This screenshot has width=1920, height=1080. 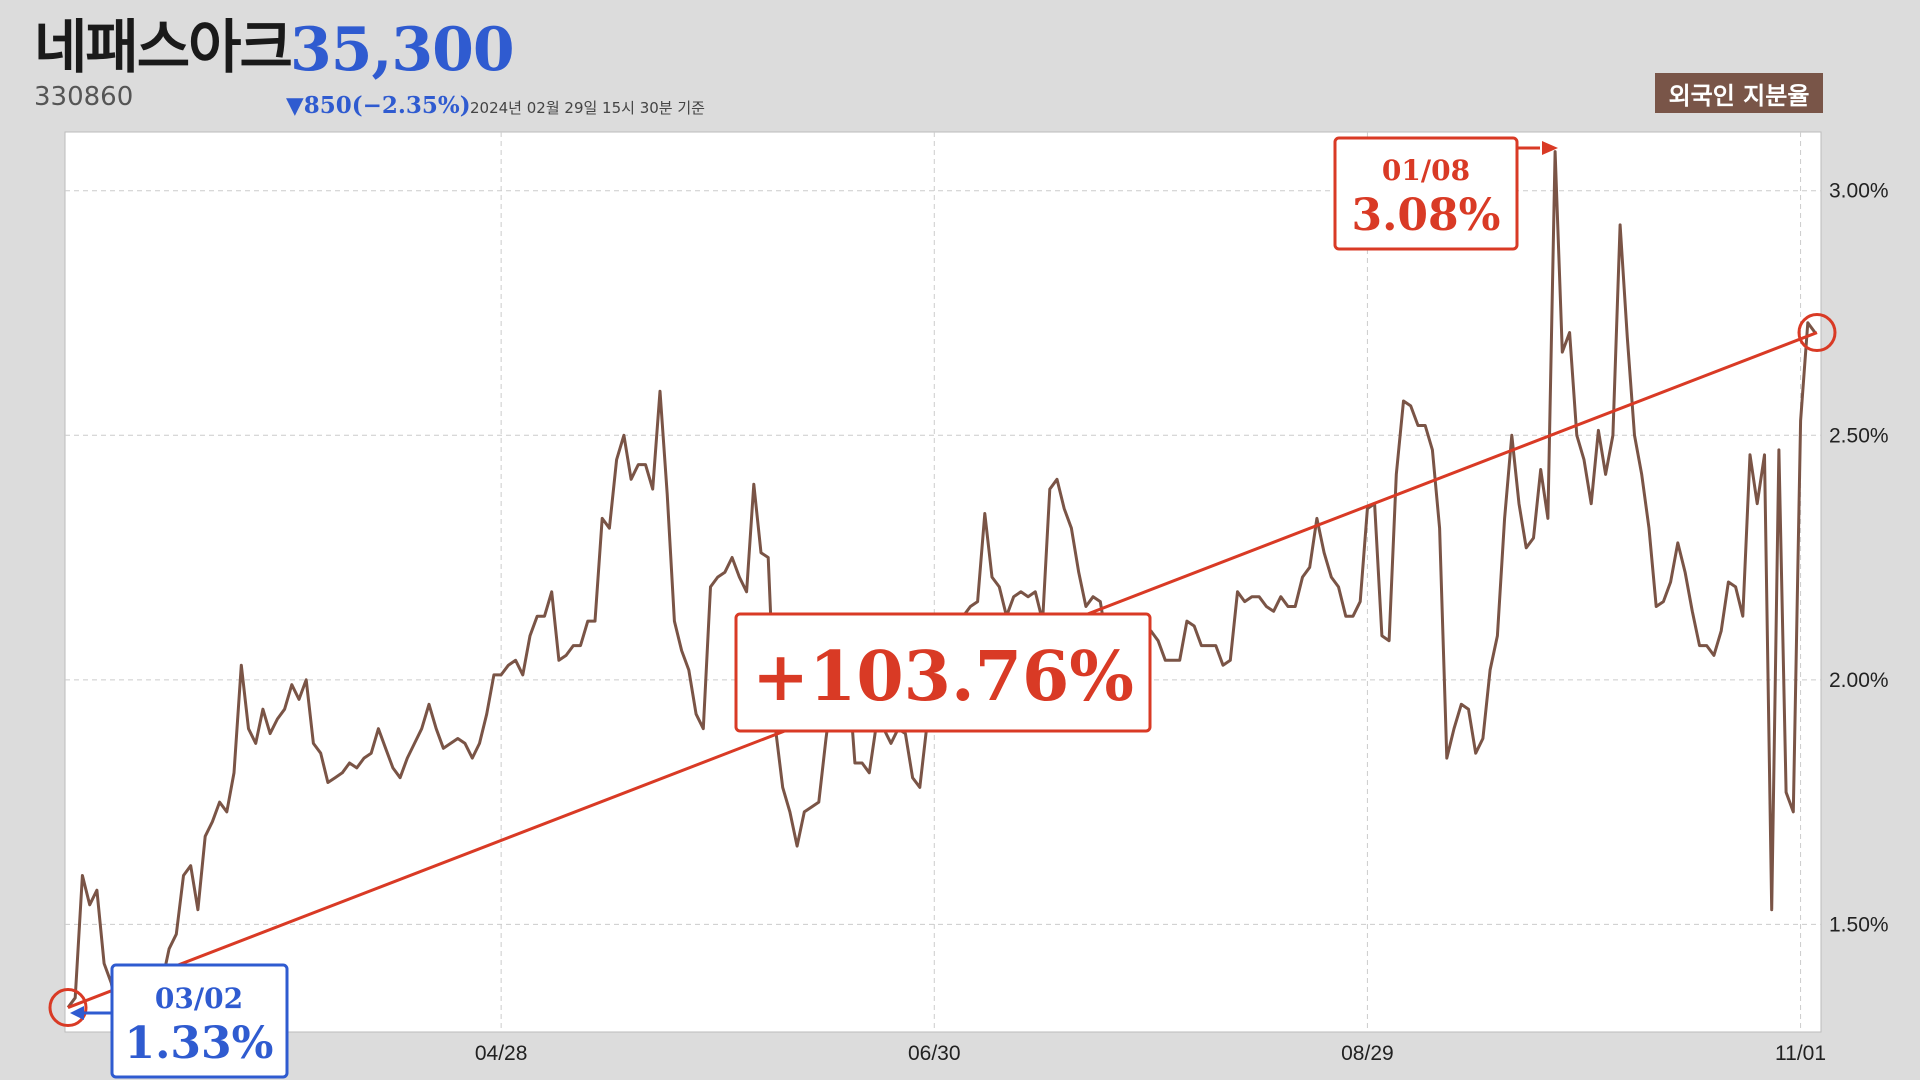 I want to click on change-callout: +103.76%, so click(x=943, y=672).